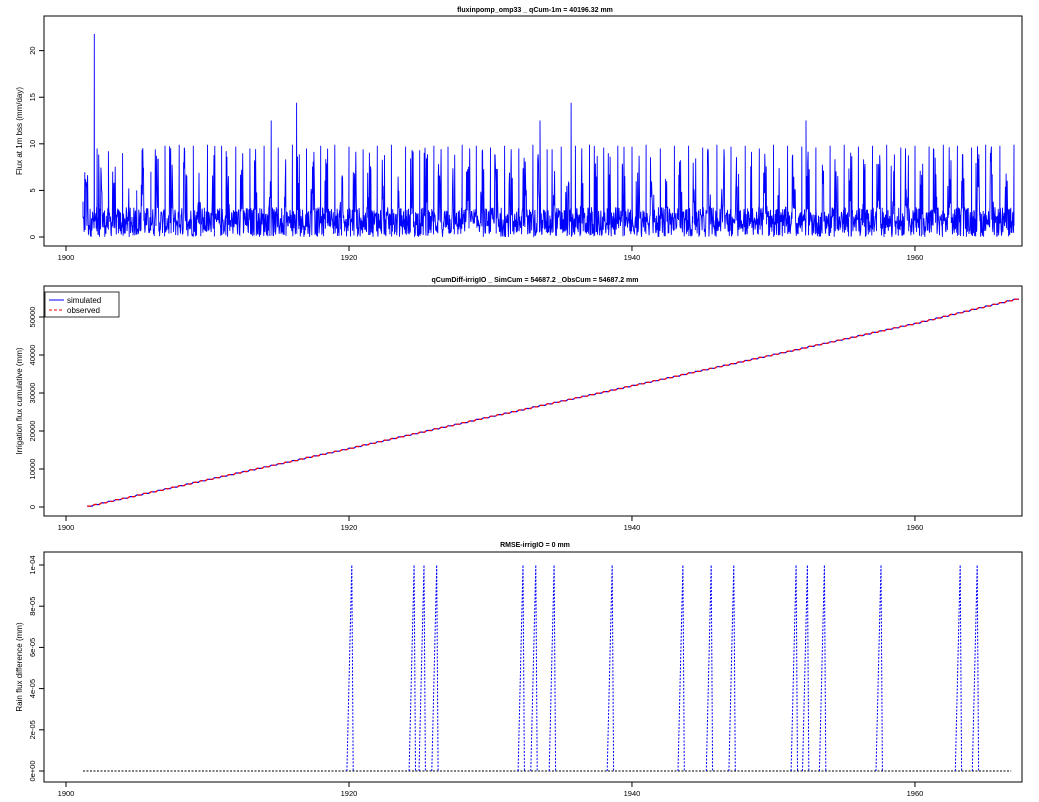  Describe the element at coordinates (32, 393) in the screenshot. I see `y-tick-label: 30000` at that location.